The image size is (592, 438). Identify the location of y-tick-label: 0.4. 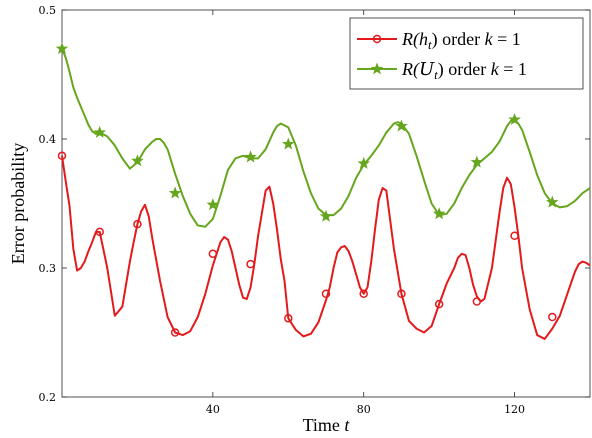
(48, 139).